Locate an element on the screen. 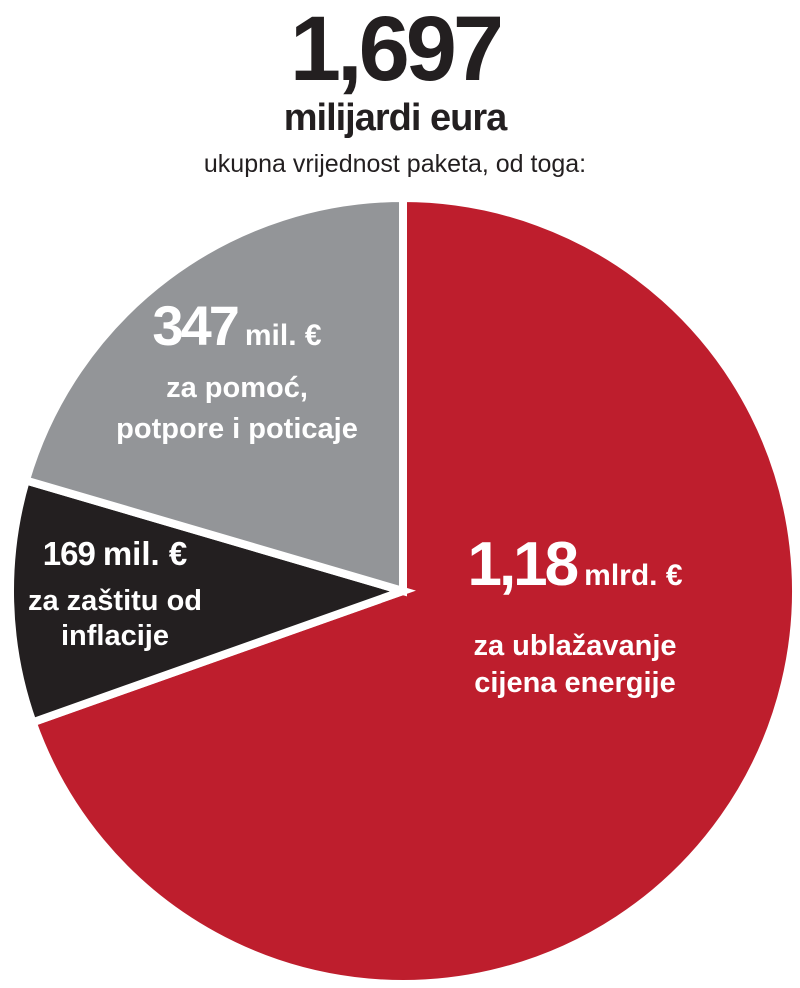  slice-label: za pomoć, is located at coordinates (237, 388).